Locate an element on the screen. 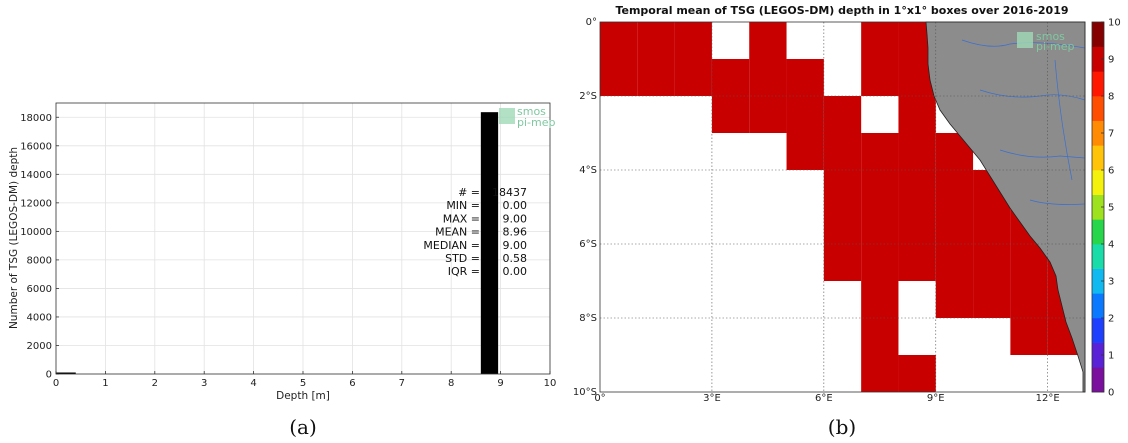 This screenshot has width=1128, height=443. map-x-tick-label: 9°E is located at coordinates (936, 398).